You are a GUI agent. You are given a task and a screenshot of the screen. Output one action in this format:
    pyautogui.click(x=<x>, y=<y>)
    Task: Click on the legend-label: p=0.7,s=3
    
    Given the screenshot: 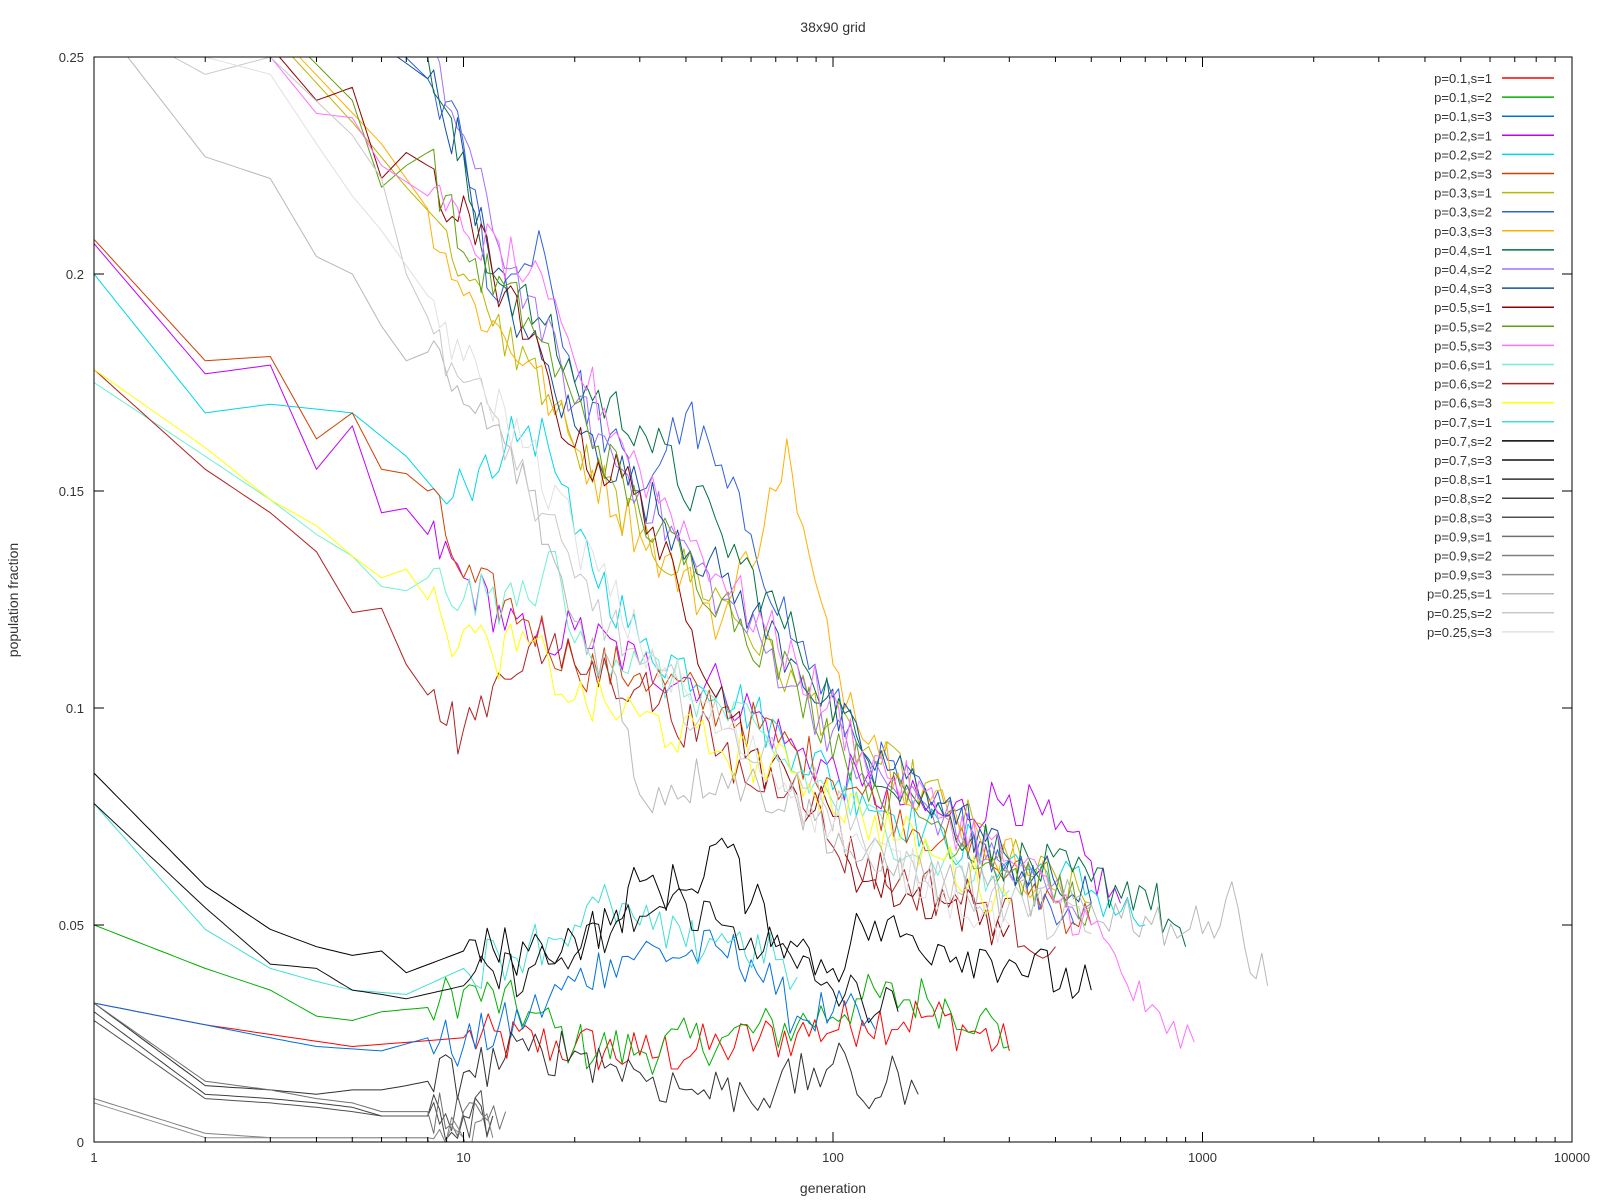 What is the action you would take?
    pyautogui.click(x=1463, y=460)
    